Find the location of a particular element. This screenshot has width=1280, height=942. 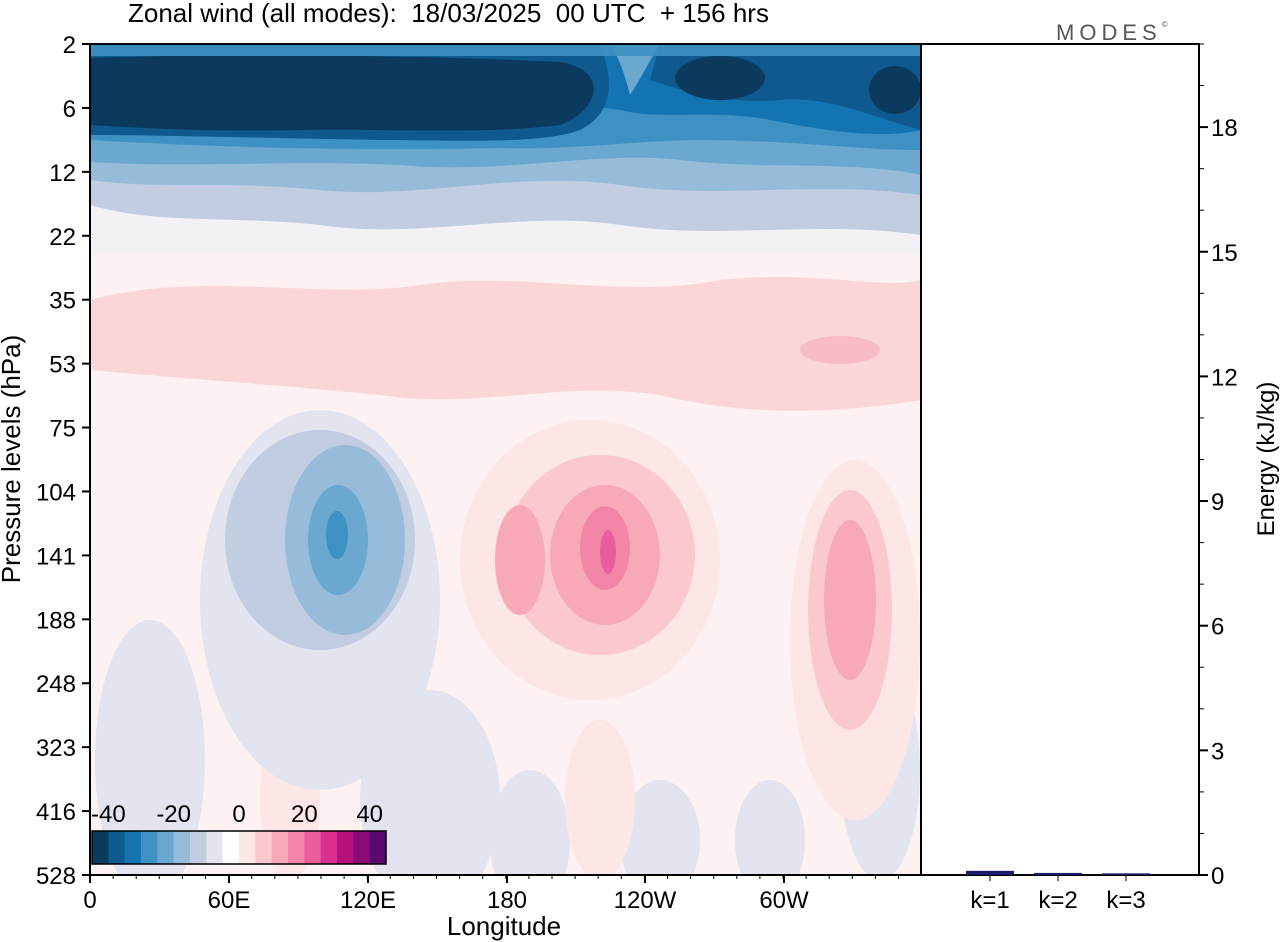

y-tick-label: 188 is located at coordinates (56, 620).